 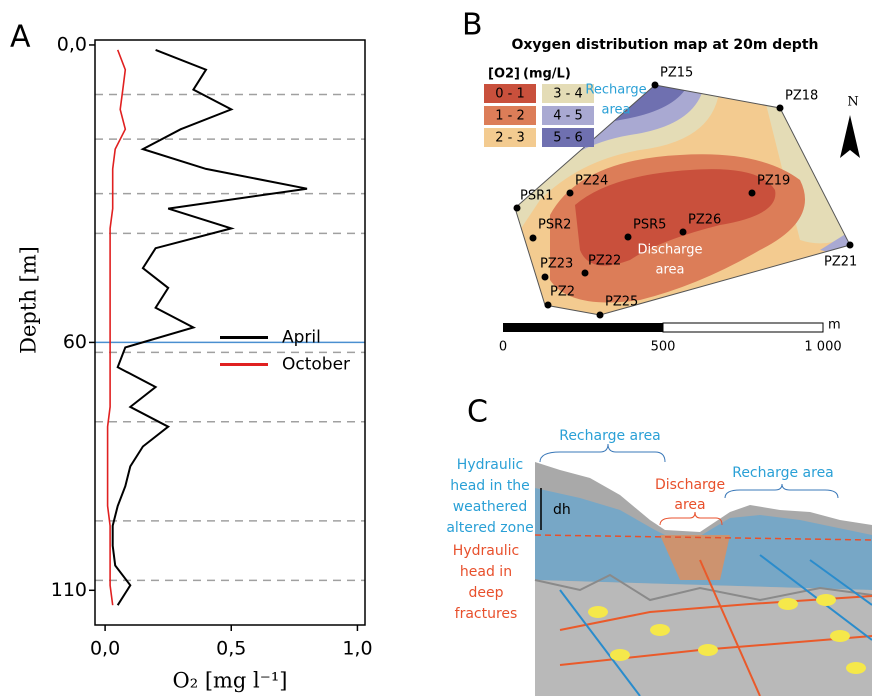 I want to click on point-label: PZ23, so click(x=556, y=264).